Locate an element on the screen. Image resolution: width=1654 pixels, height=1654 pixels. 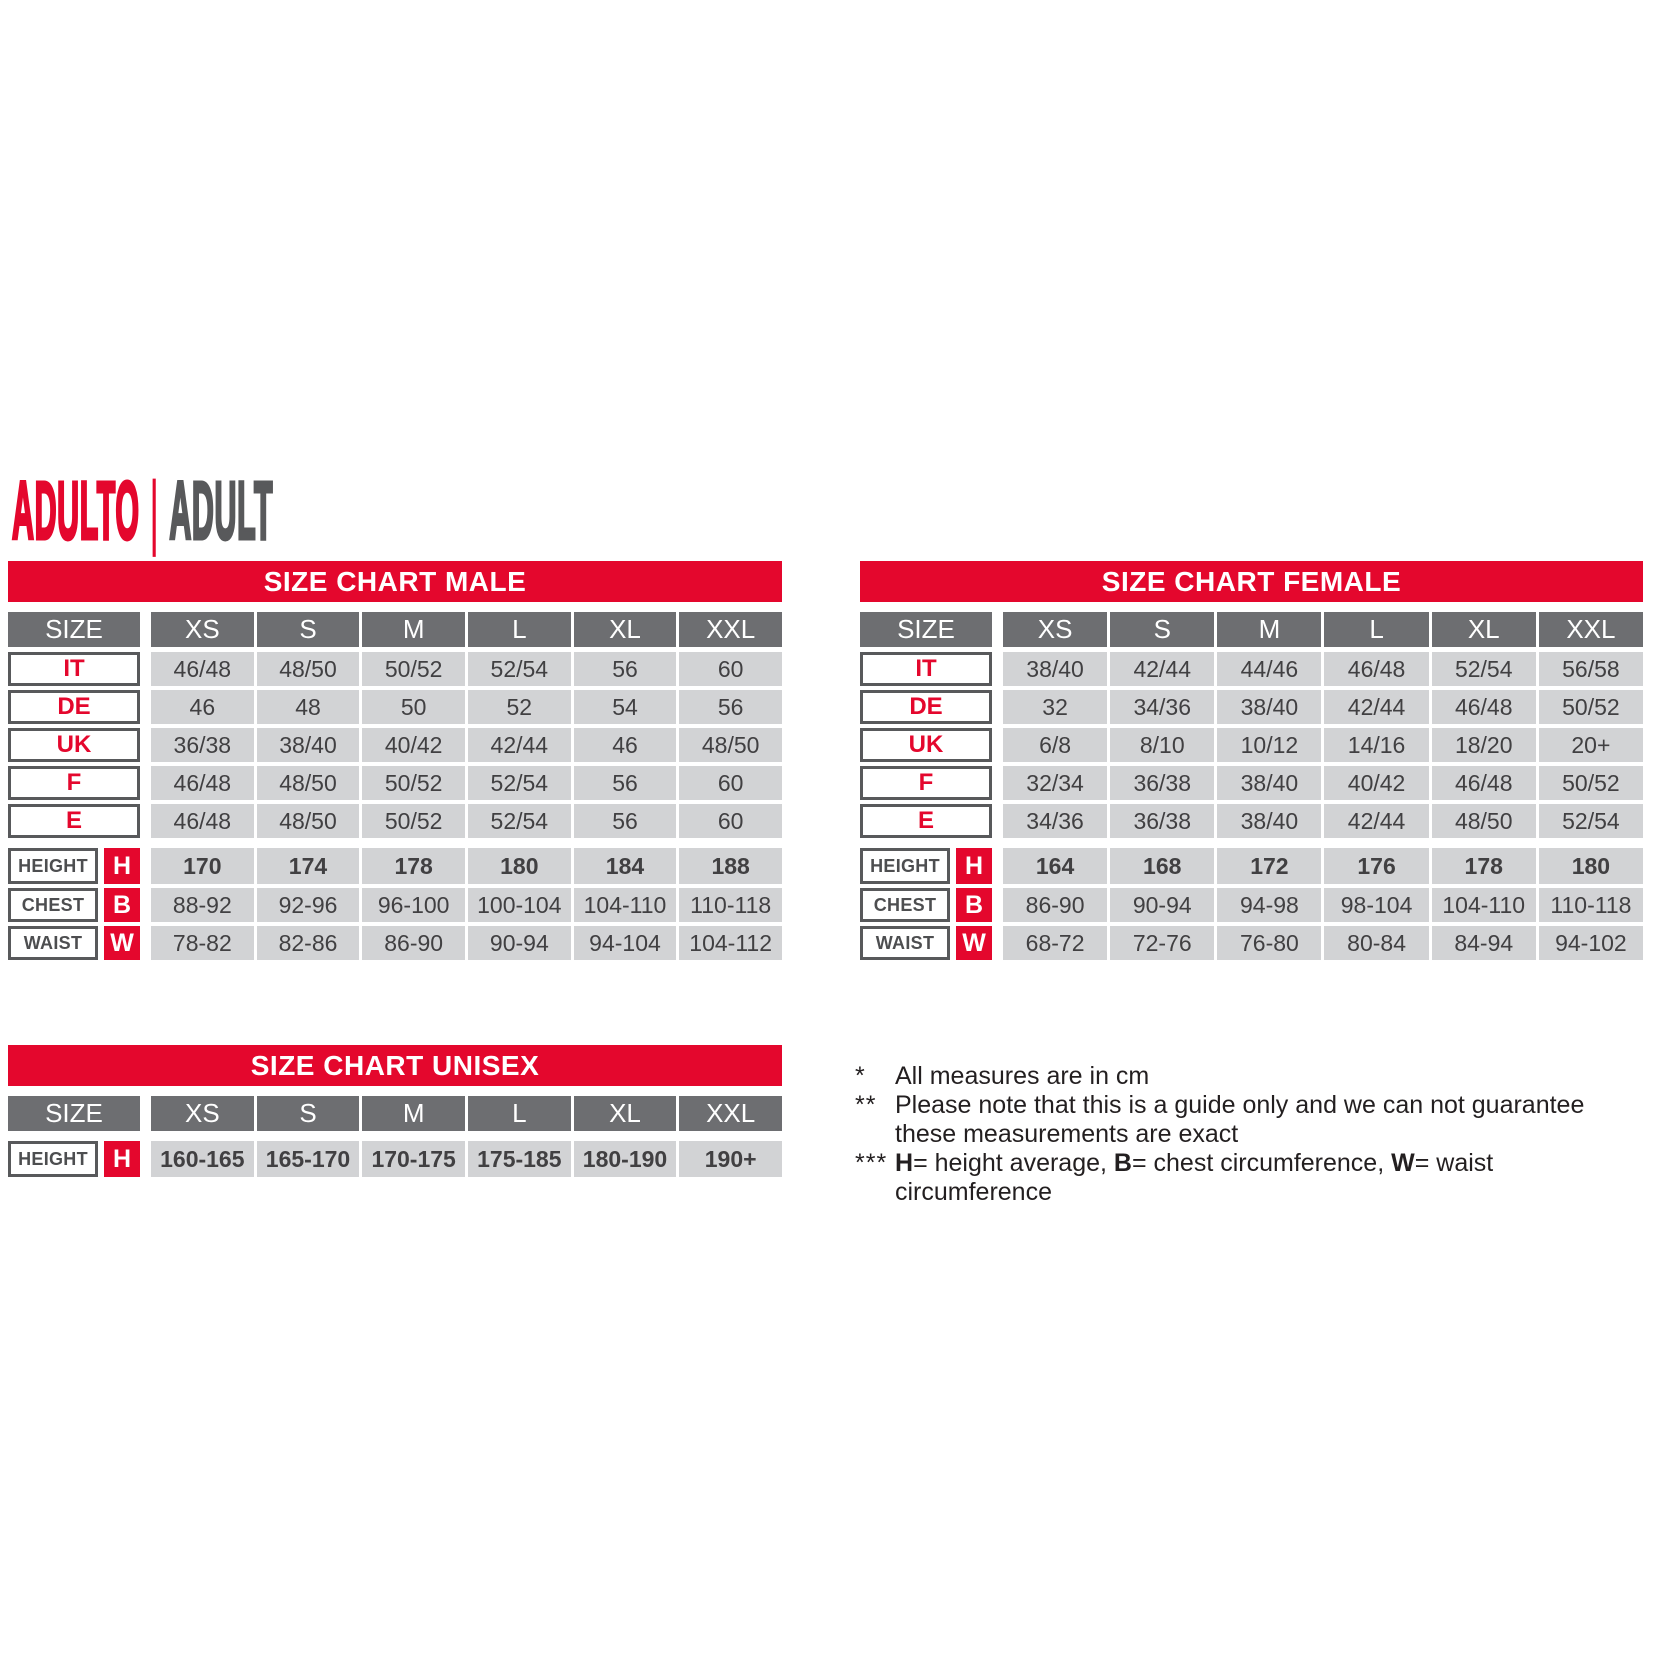
measure-value-cell: 96-100 is located at coordinates (413, 905).